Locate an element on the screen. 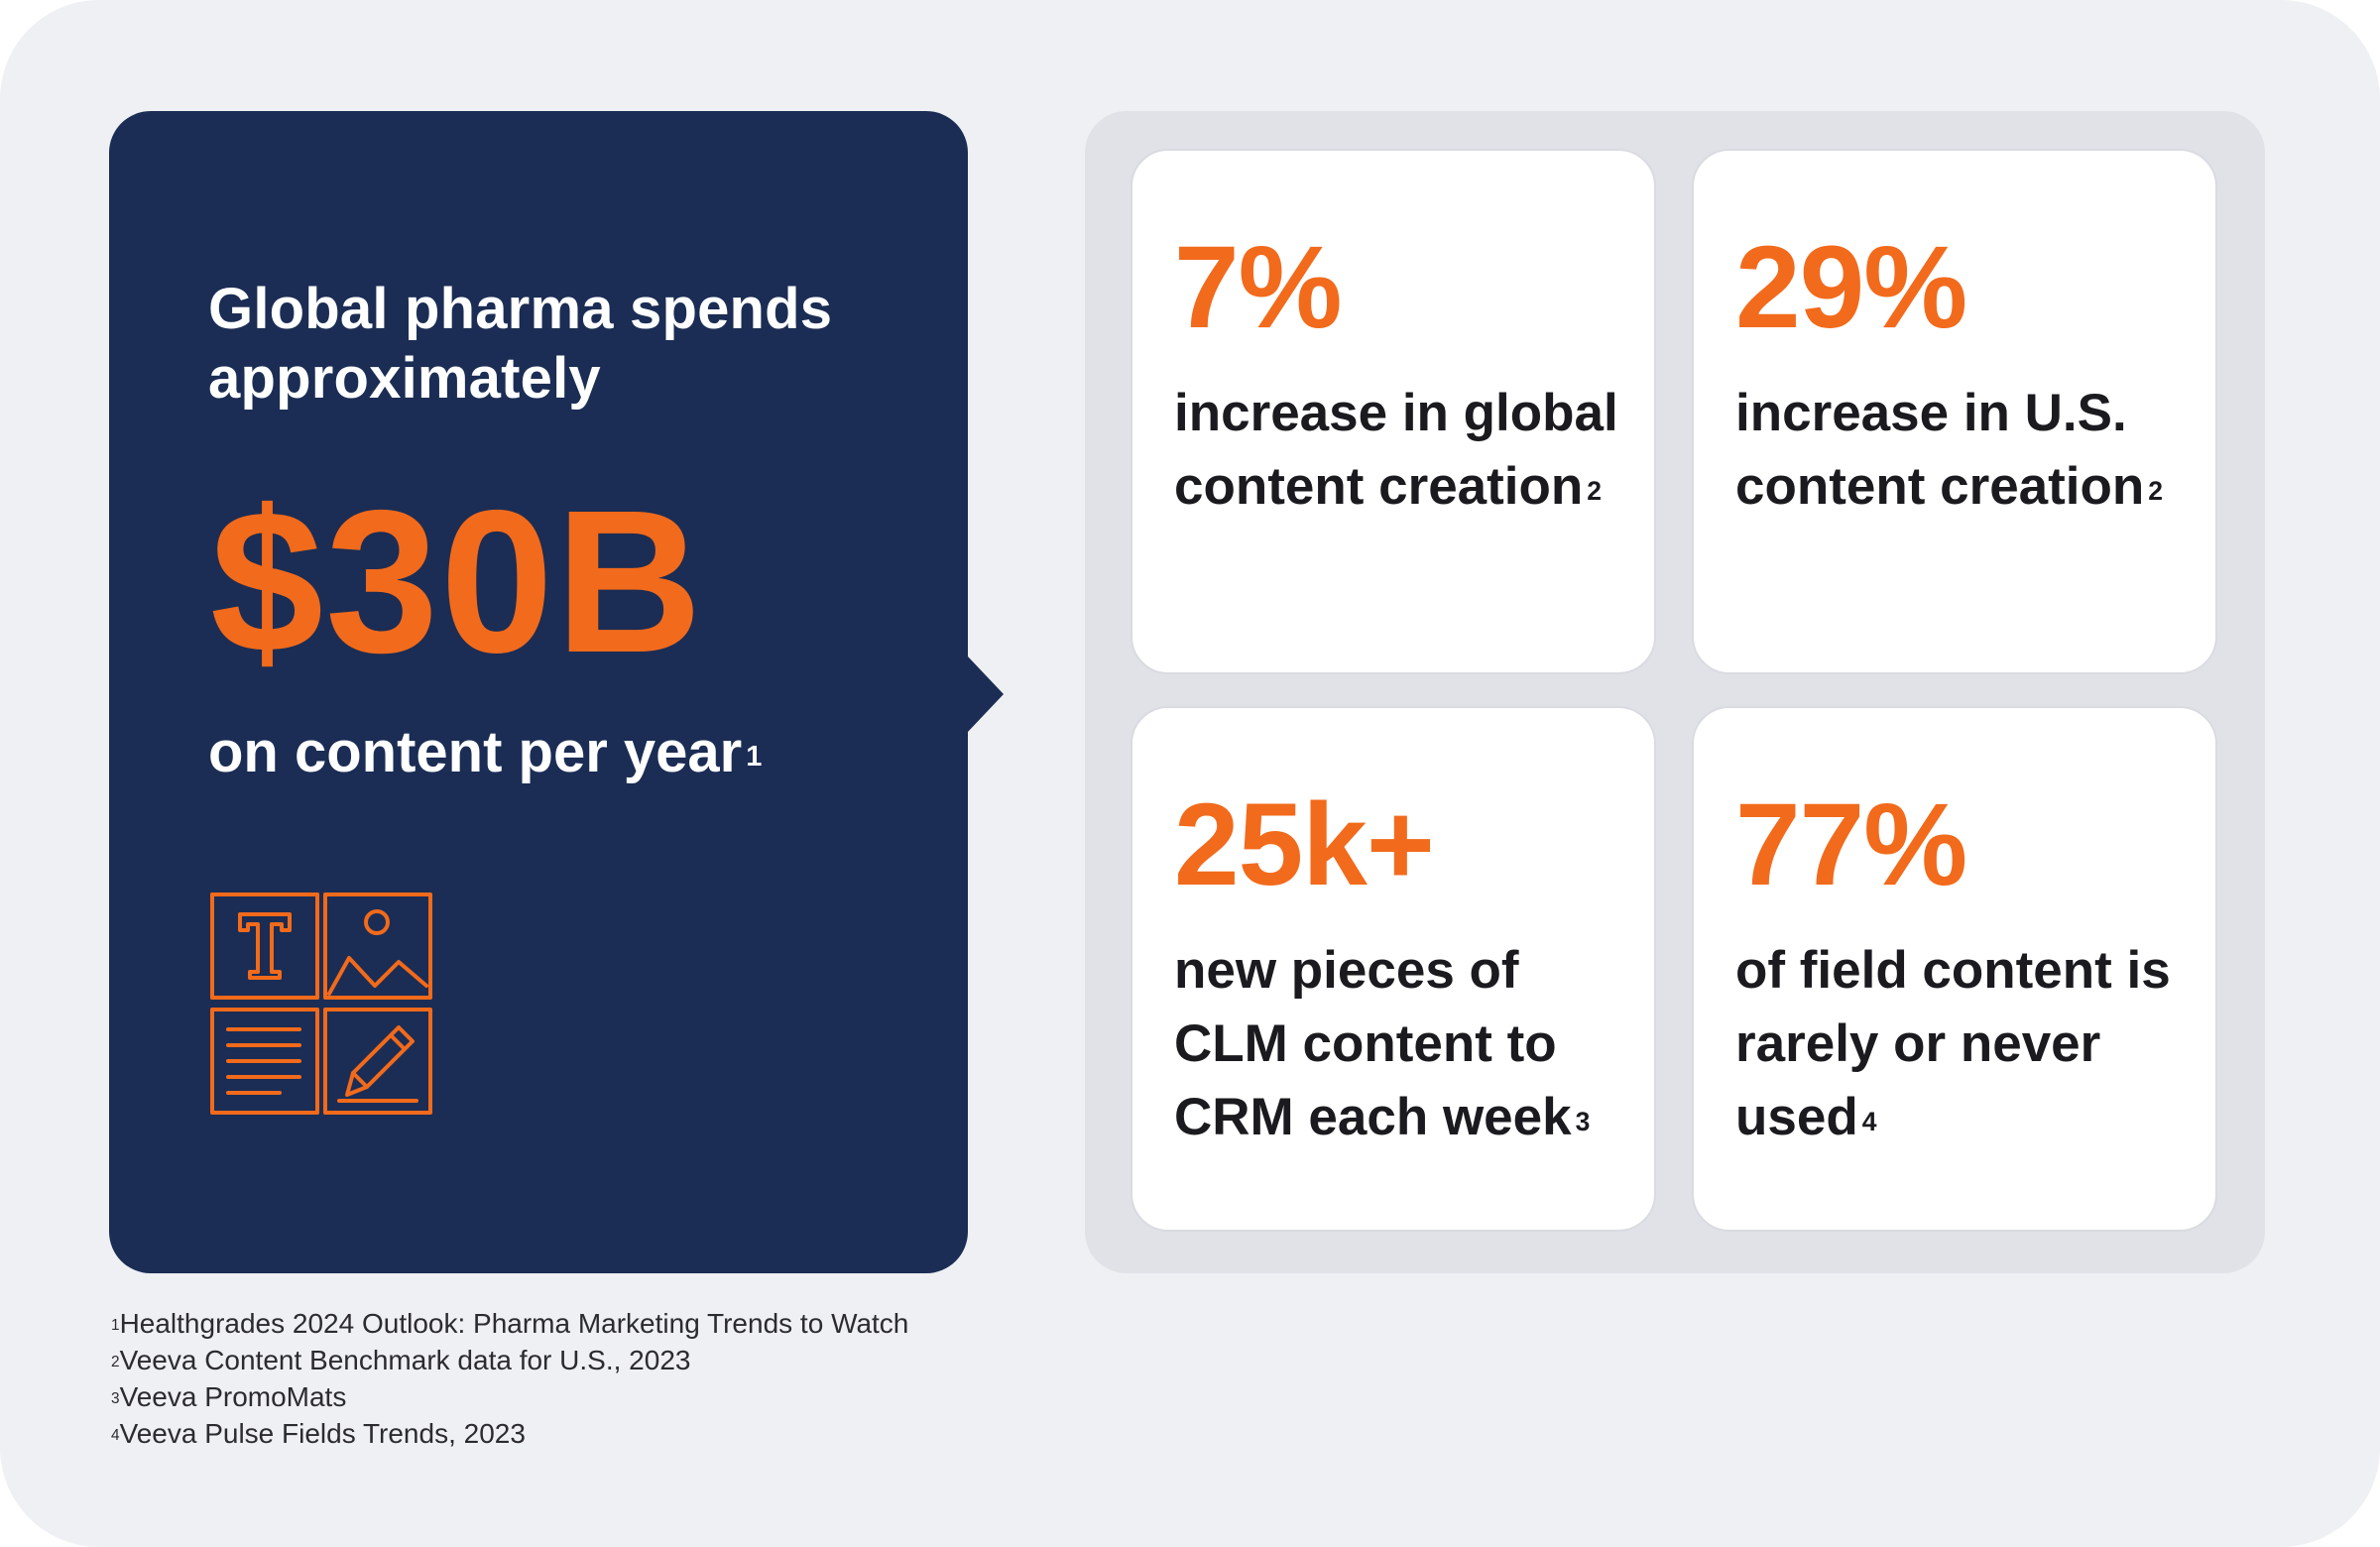  stat-value: 25k+ is located at coordinates (1304, 844).